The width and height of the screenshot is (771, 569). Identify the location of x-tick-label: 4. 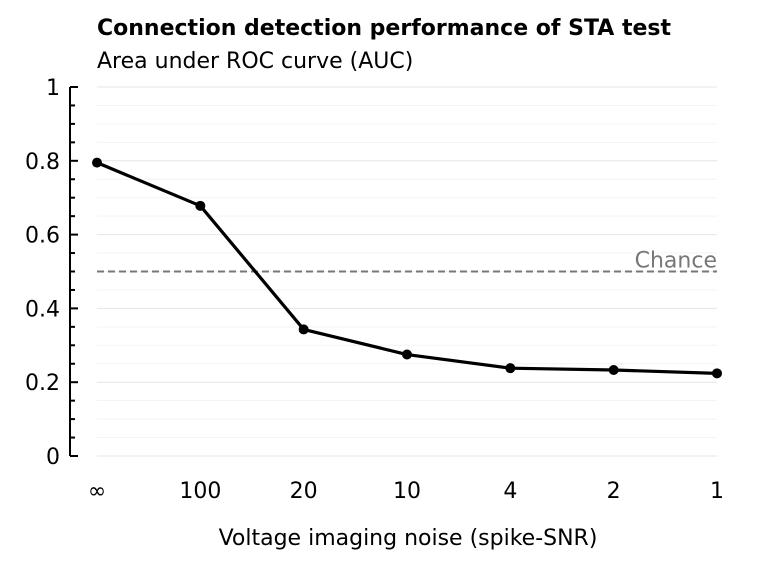
(510, 491).